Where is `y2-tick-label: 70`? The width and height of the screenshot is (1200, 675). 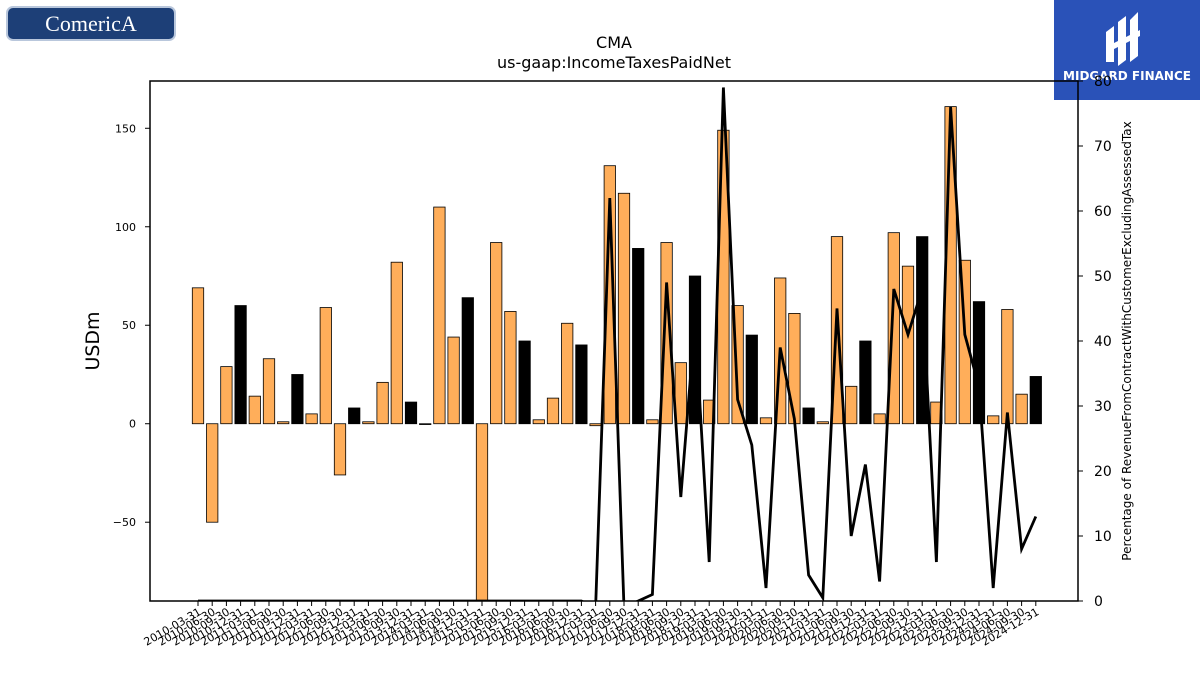 y2-tick-label: 70 is located at coordinates (1103, 147).